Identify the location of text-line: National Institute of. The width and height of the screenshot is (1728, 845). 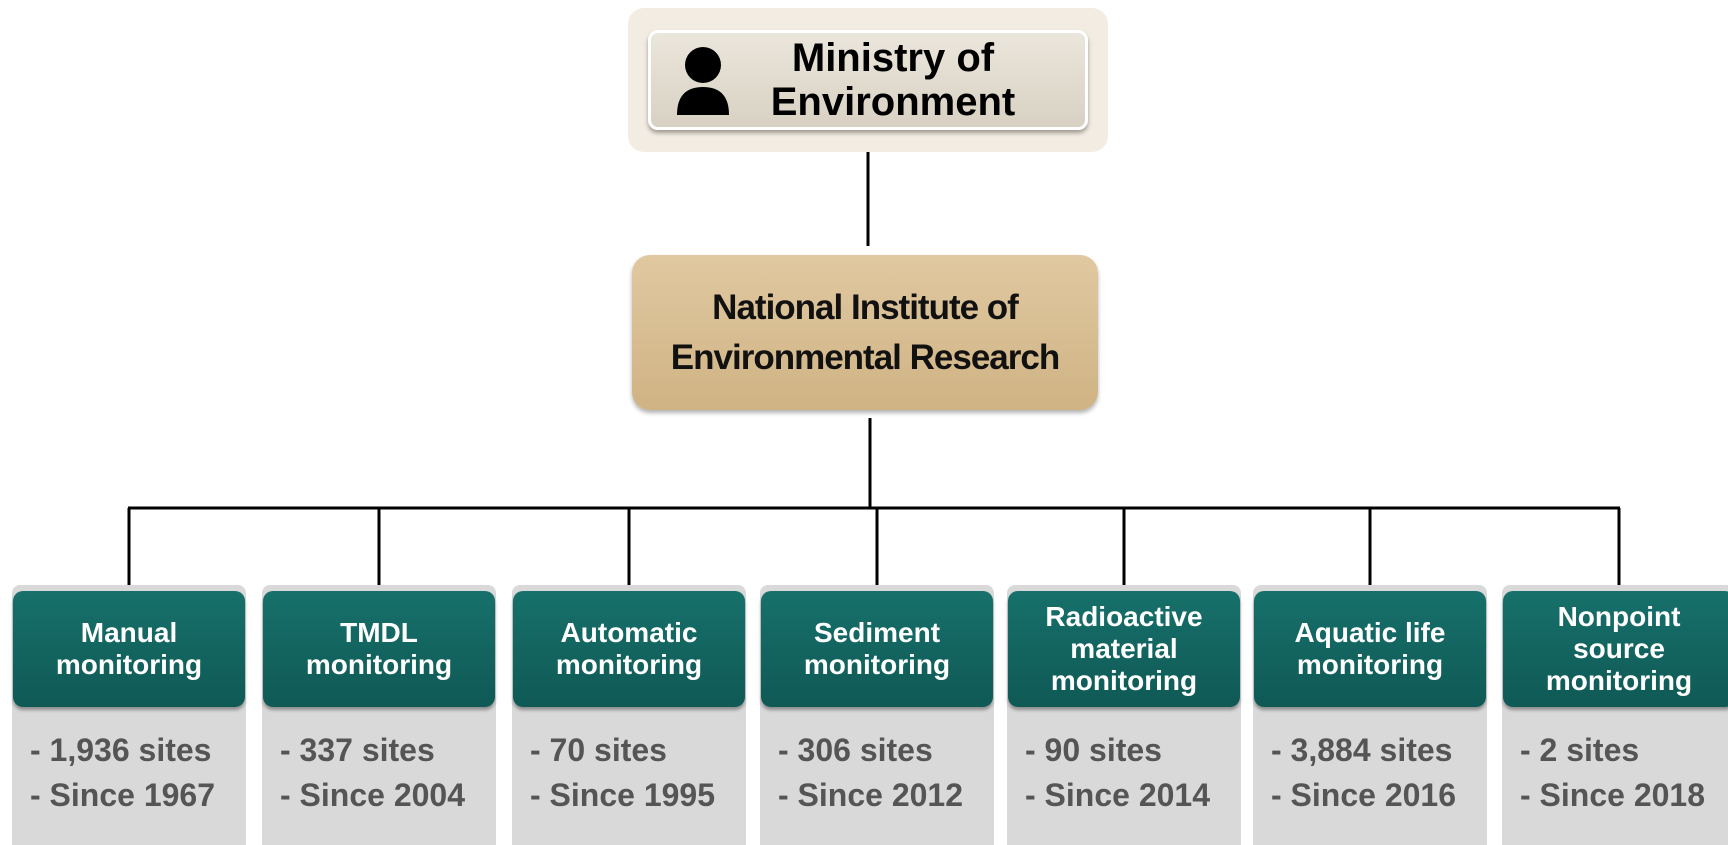
(865, 307).